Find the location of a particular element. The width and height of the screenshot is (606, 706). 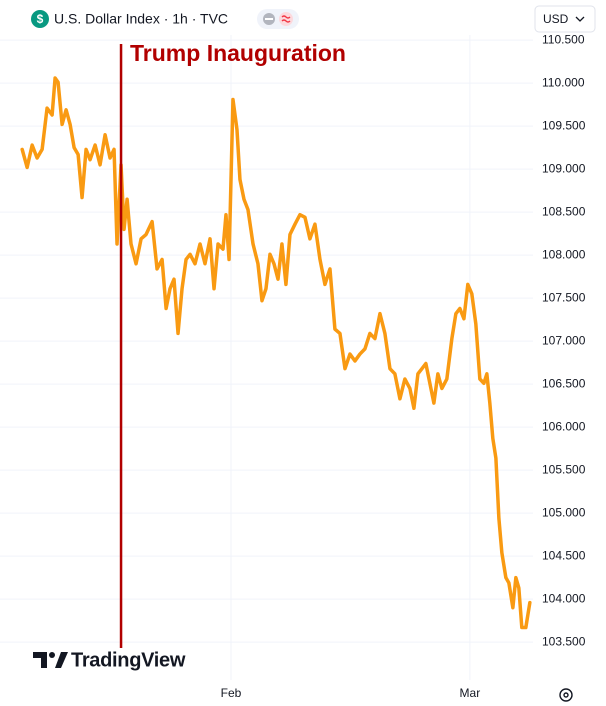

annotation-label: Trump Inauguration is located at coordinates (238, 53).